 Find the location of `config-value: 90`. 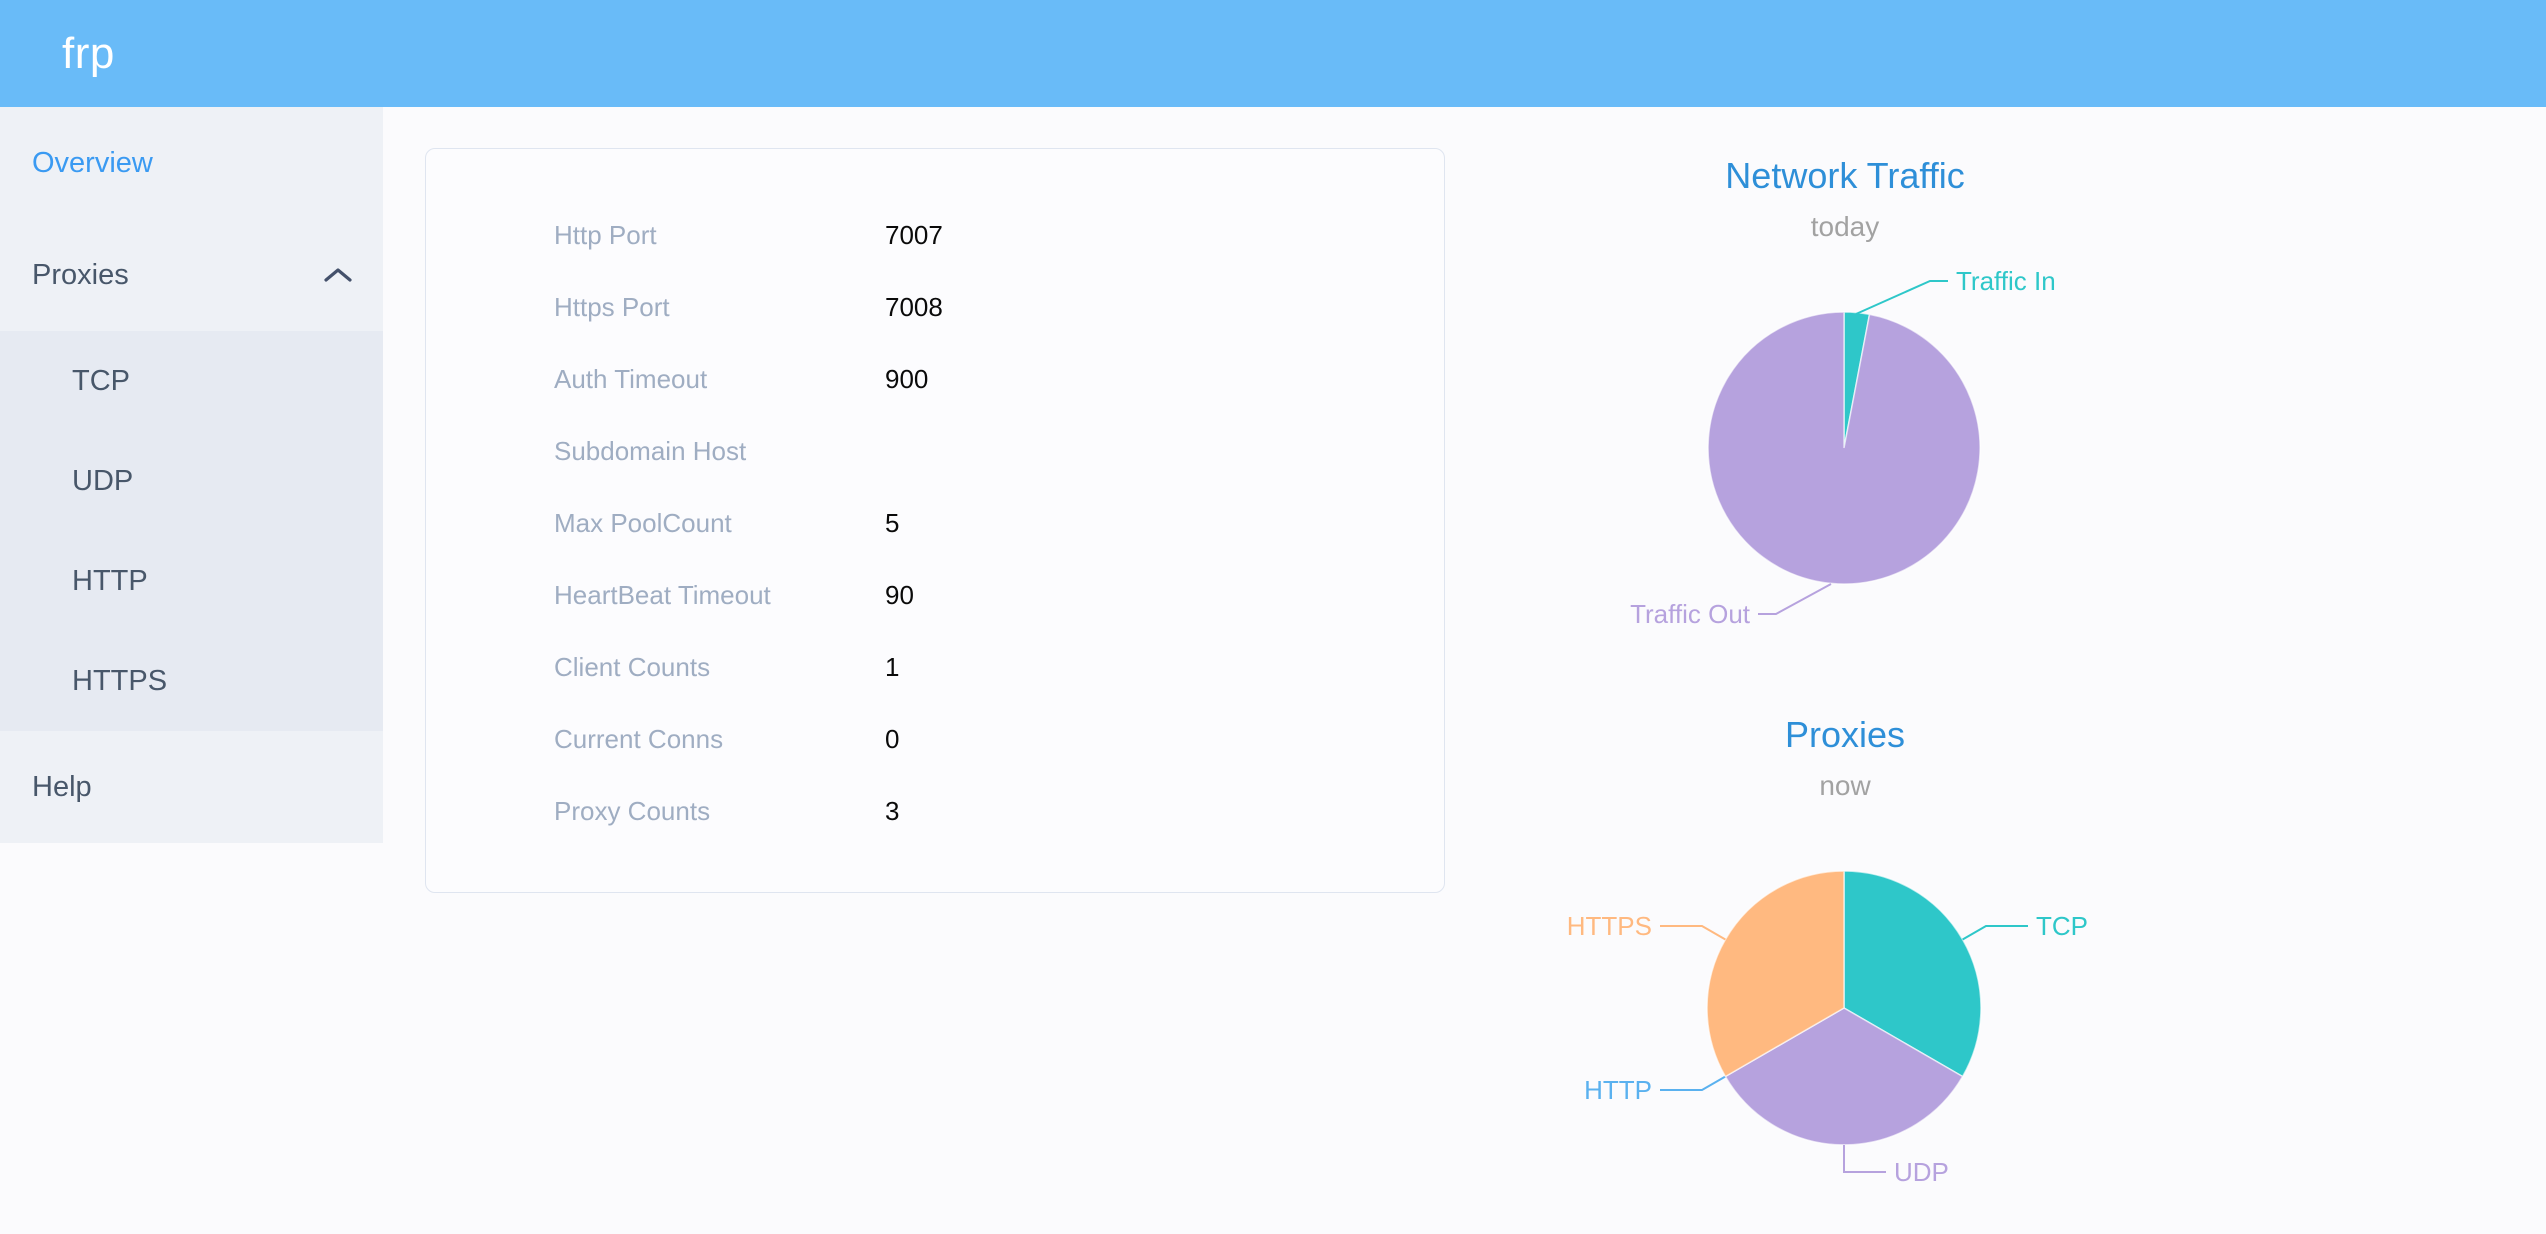

config-value: 90 is located at coordinates (899, 594).